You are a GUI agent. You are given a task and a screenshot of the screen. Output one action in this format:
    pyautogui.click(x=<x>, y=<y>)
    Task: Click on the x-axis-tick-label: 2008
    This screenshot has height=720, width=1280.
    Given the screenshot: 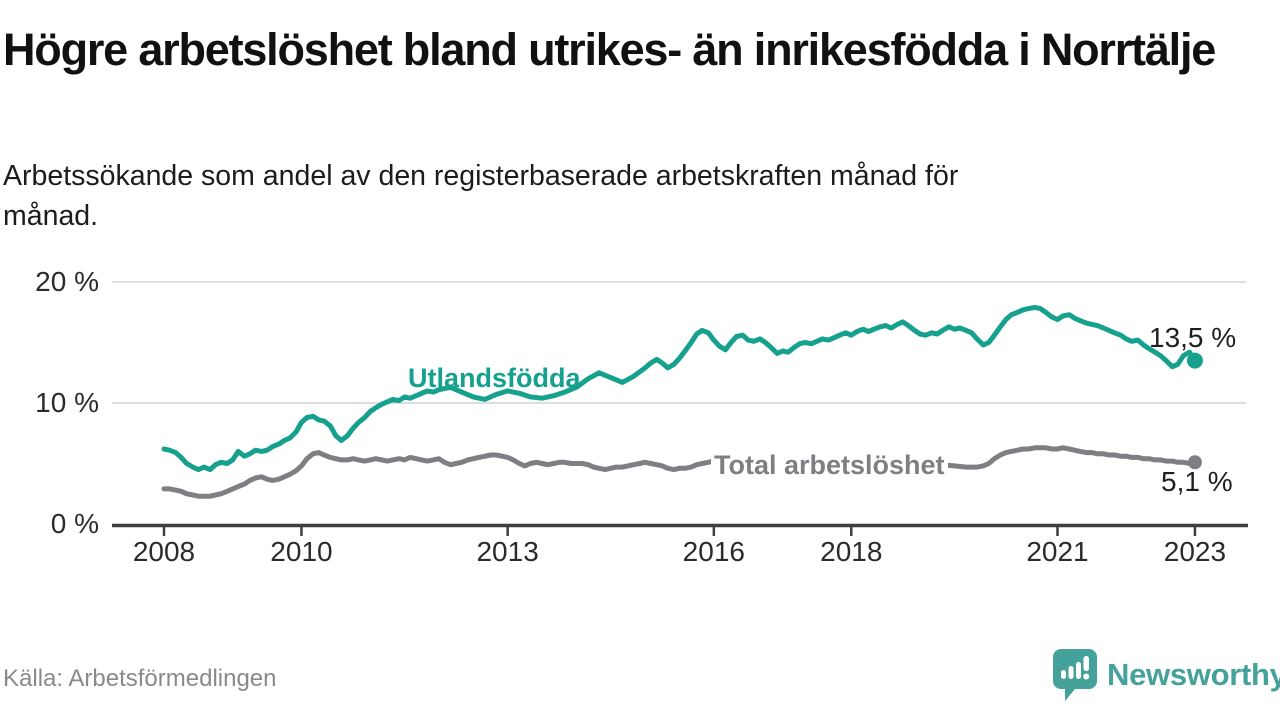 What is the action you would take?
    pyautogui.click(x=164, y=551)
    